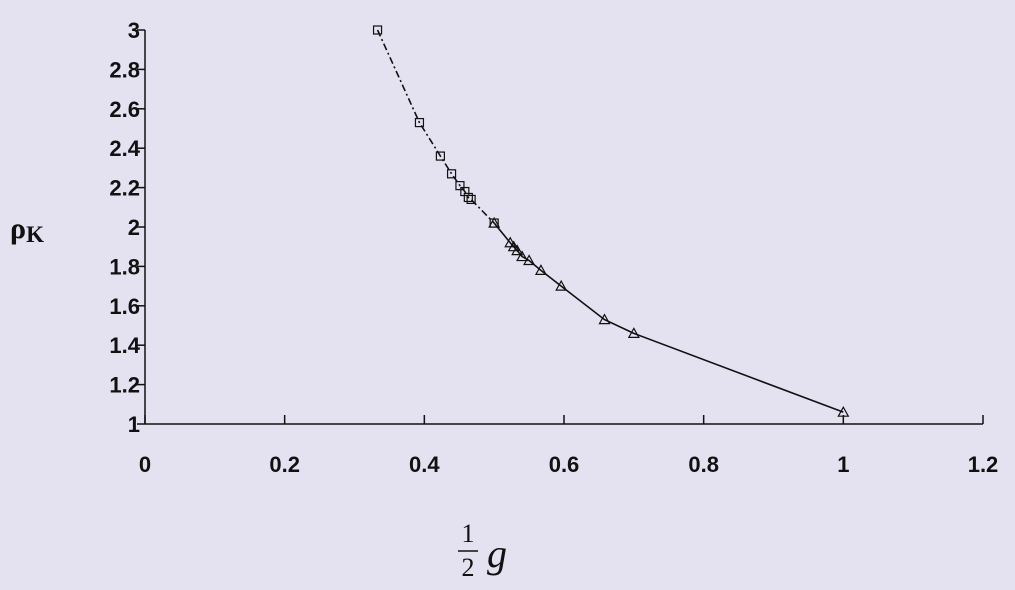  Describe the element at coordinates (124, 345) in the screenshot. I see `y-tick-label: 1.4` at that location.